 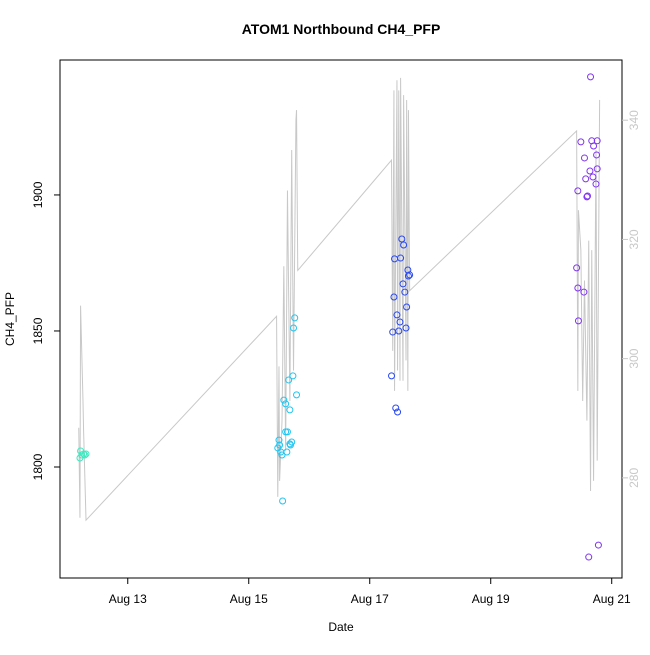 I want to click on x-axis-label: Date, so click(x=341, y=627).